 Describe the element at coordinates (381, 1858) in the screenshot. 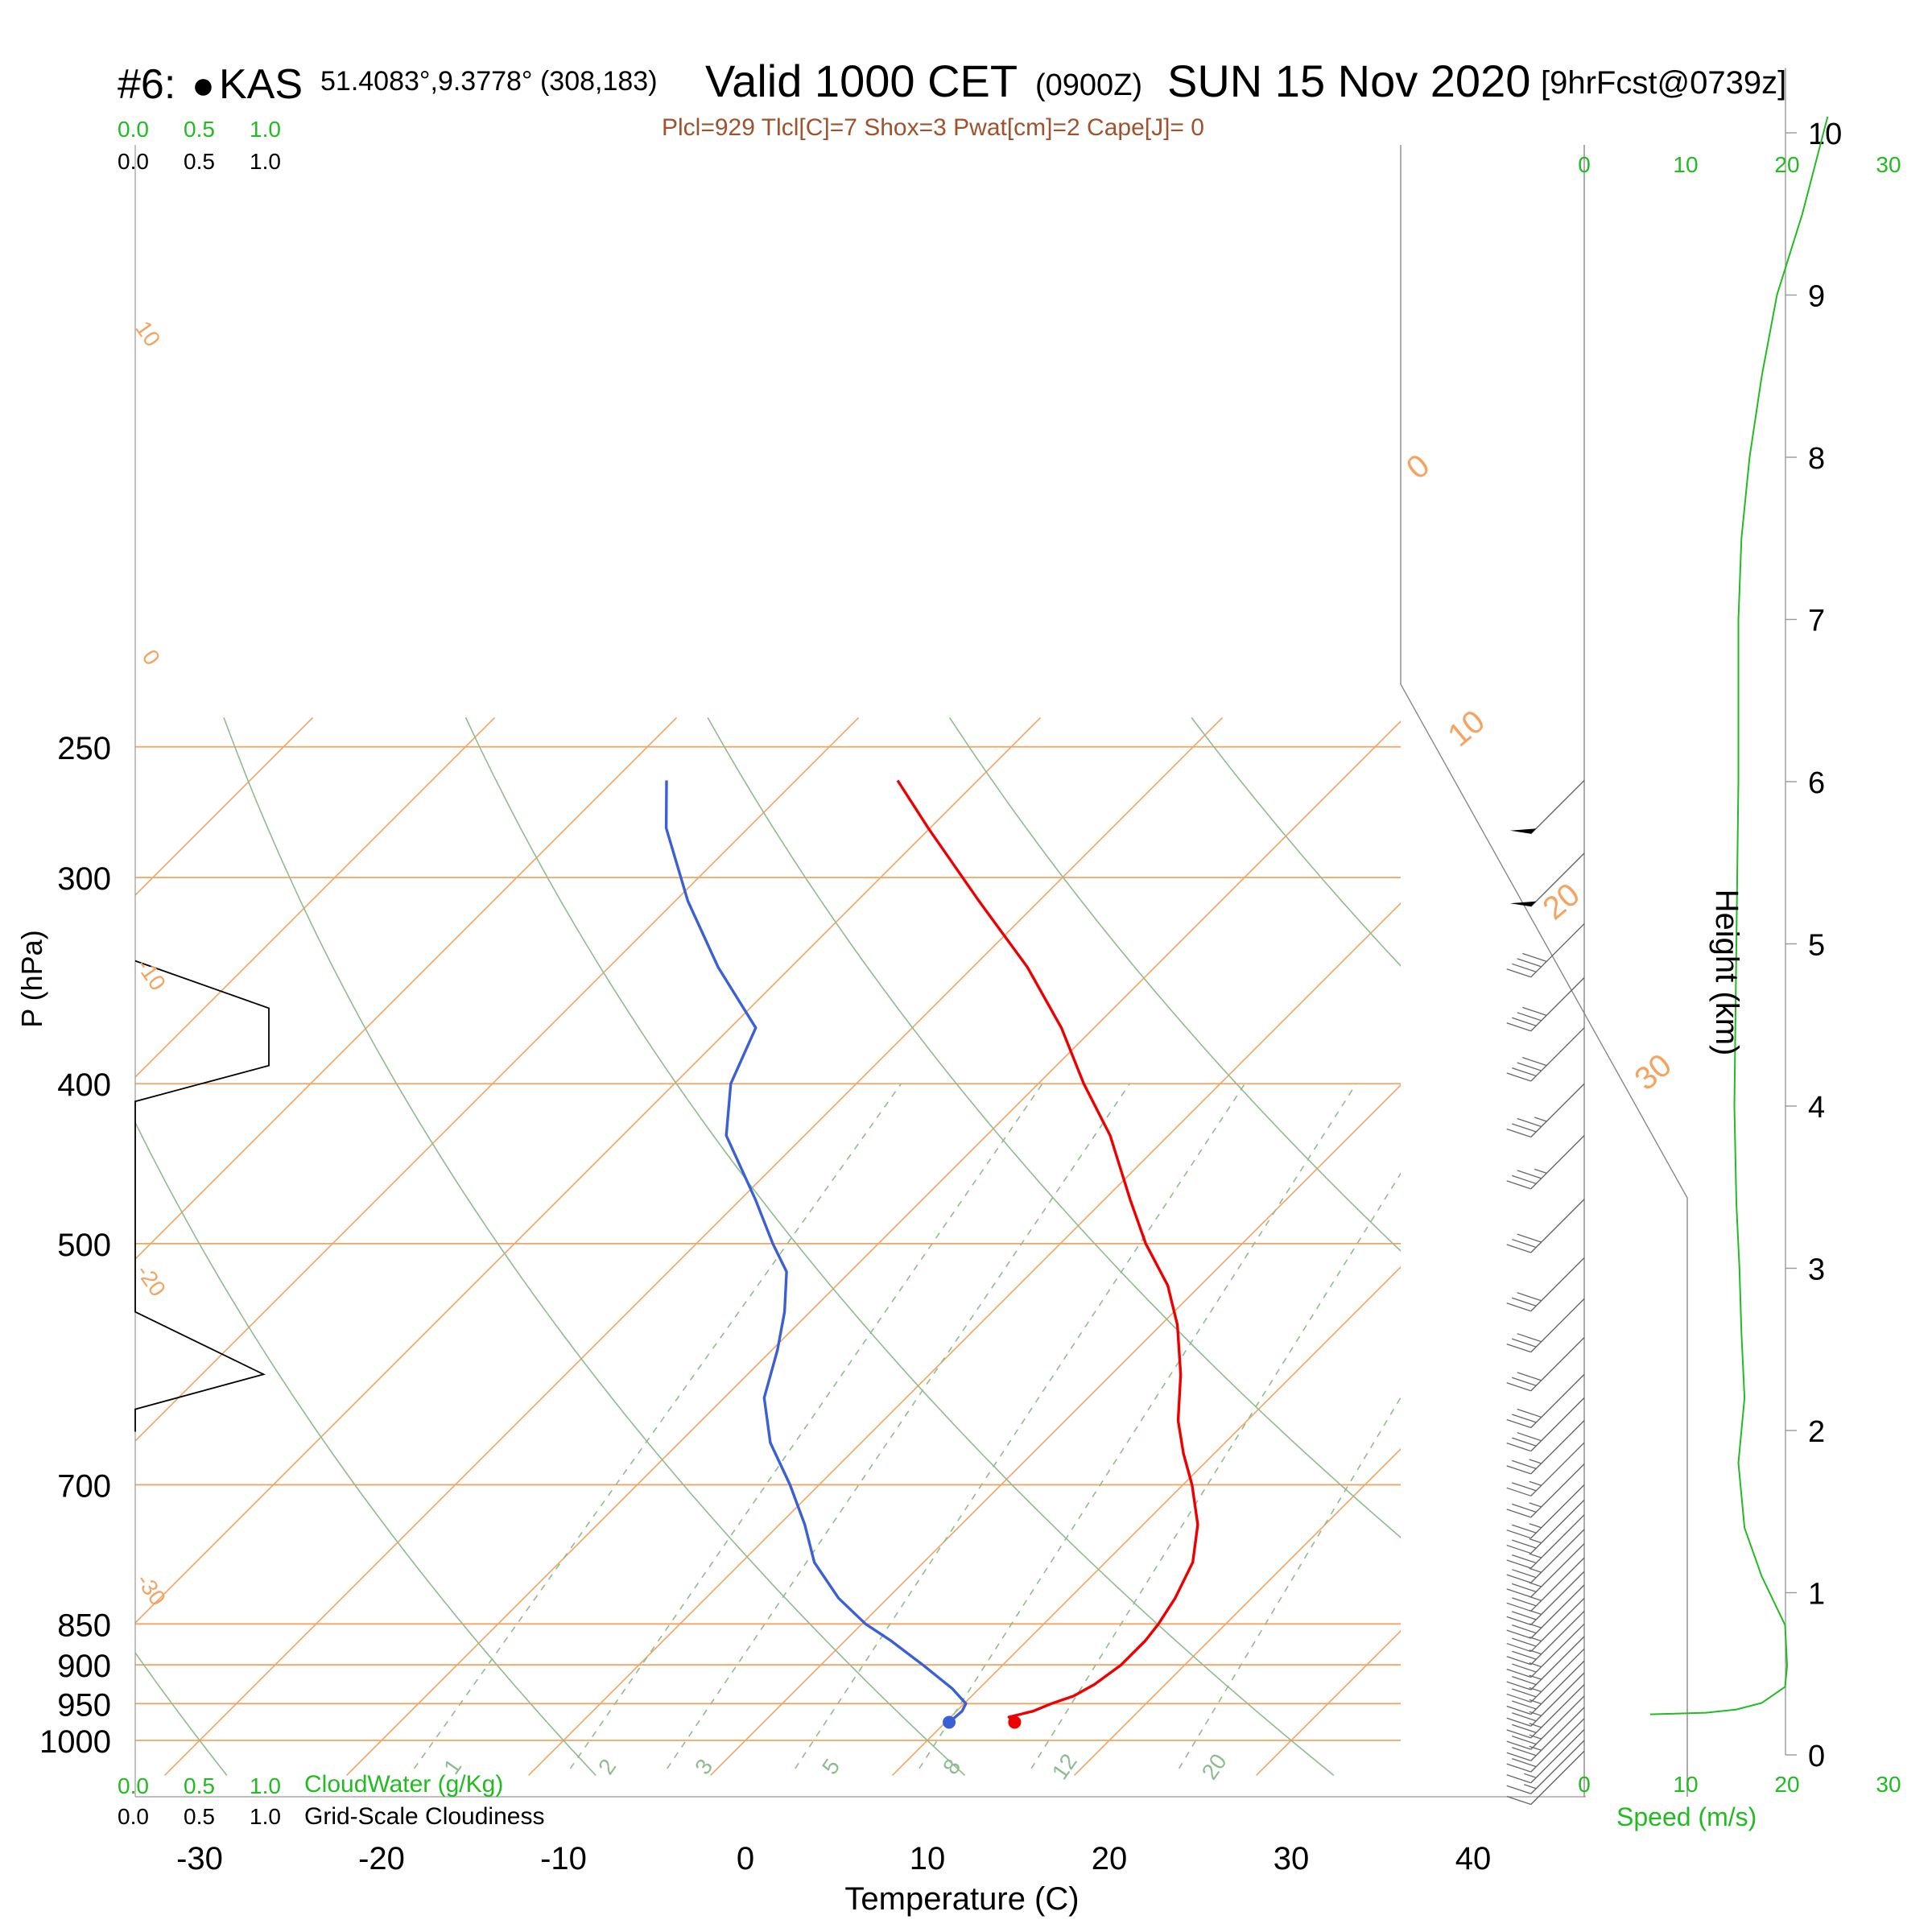

I see `temperature-tick-label: -20` at that location.